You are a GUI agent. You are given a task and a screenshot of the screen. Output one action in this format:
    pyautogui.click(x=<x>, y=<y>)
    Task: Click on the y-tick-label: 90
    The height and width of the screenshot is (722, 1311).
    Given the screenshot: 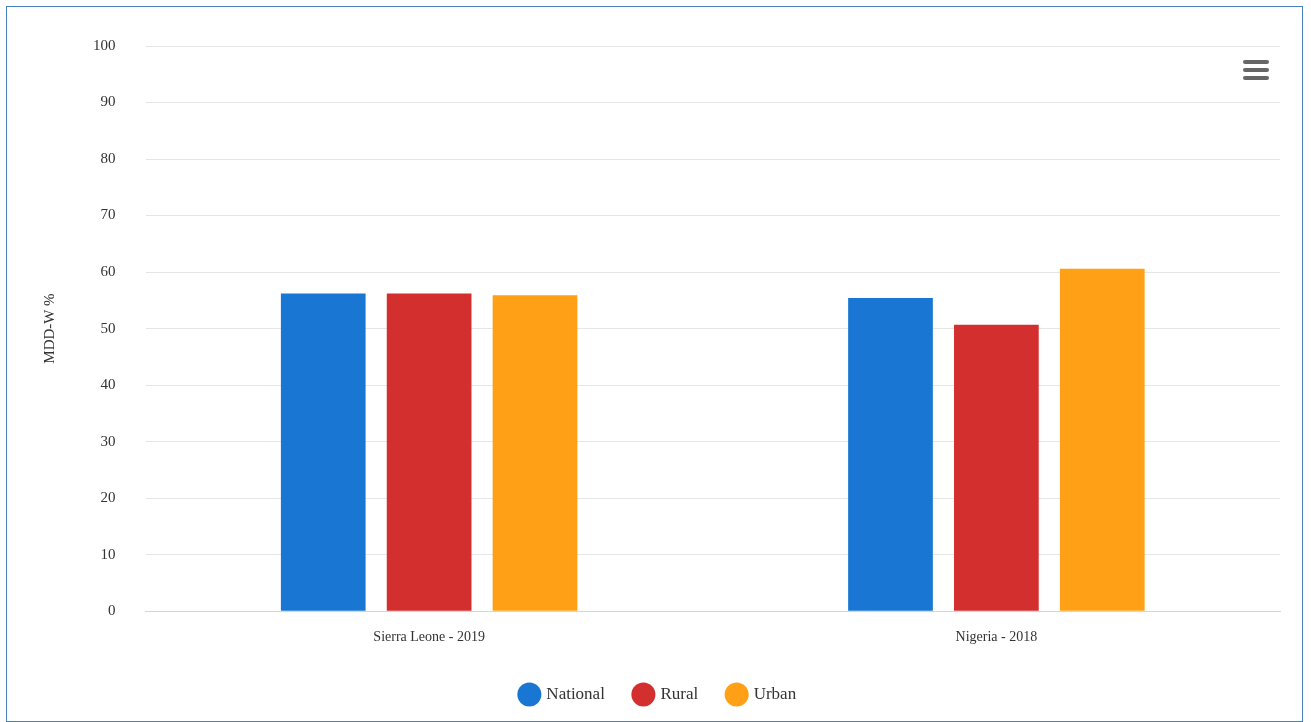 What is the action you would take?
    pyautogui.click(x=108, y=101)
    